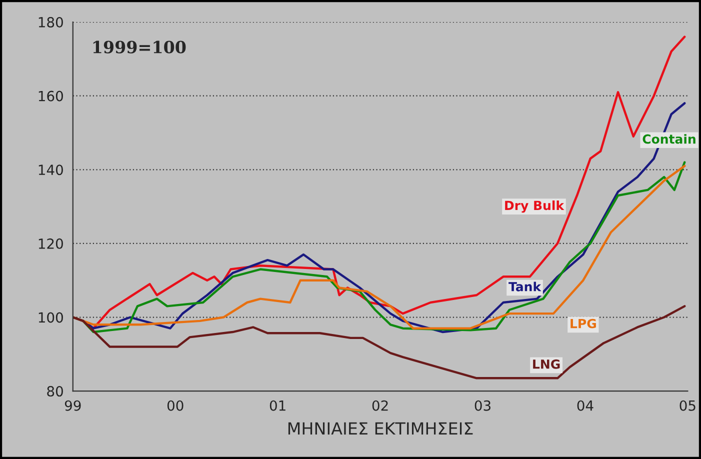 The image size is (701, 459). Describe the element at coordinates (50, 96) in the screenshot. I see `y-tick-label: 160` at that location.